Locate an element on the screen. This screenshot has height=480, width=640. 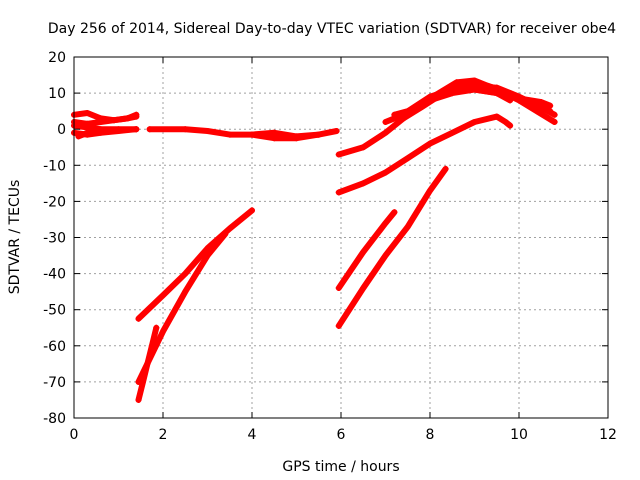
y-tick-label: -30 is located at coordinates (54, 239).